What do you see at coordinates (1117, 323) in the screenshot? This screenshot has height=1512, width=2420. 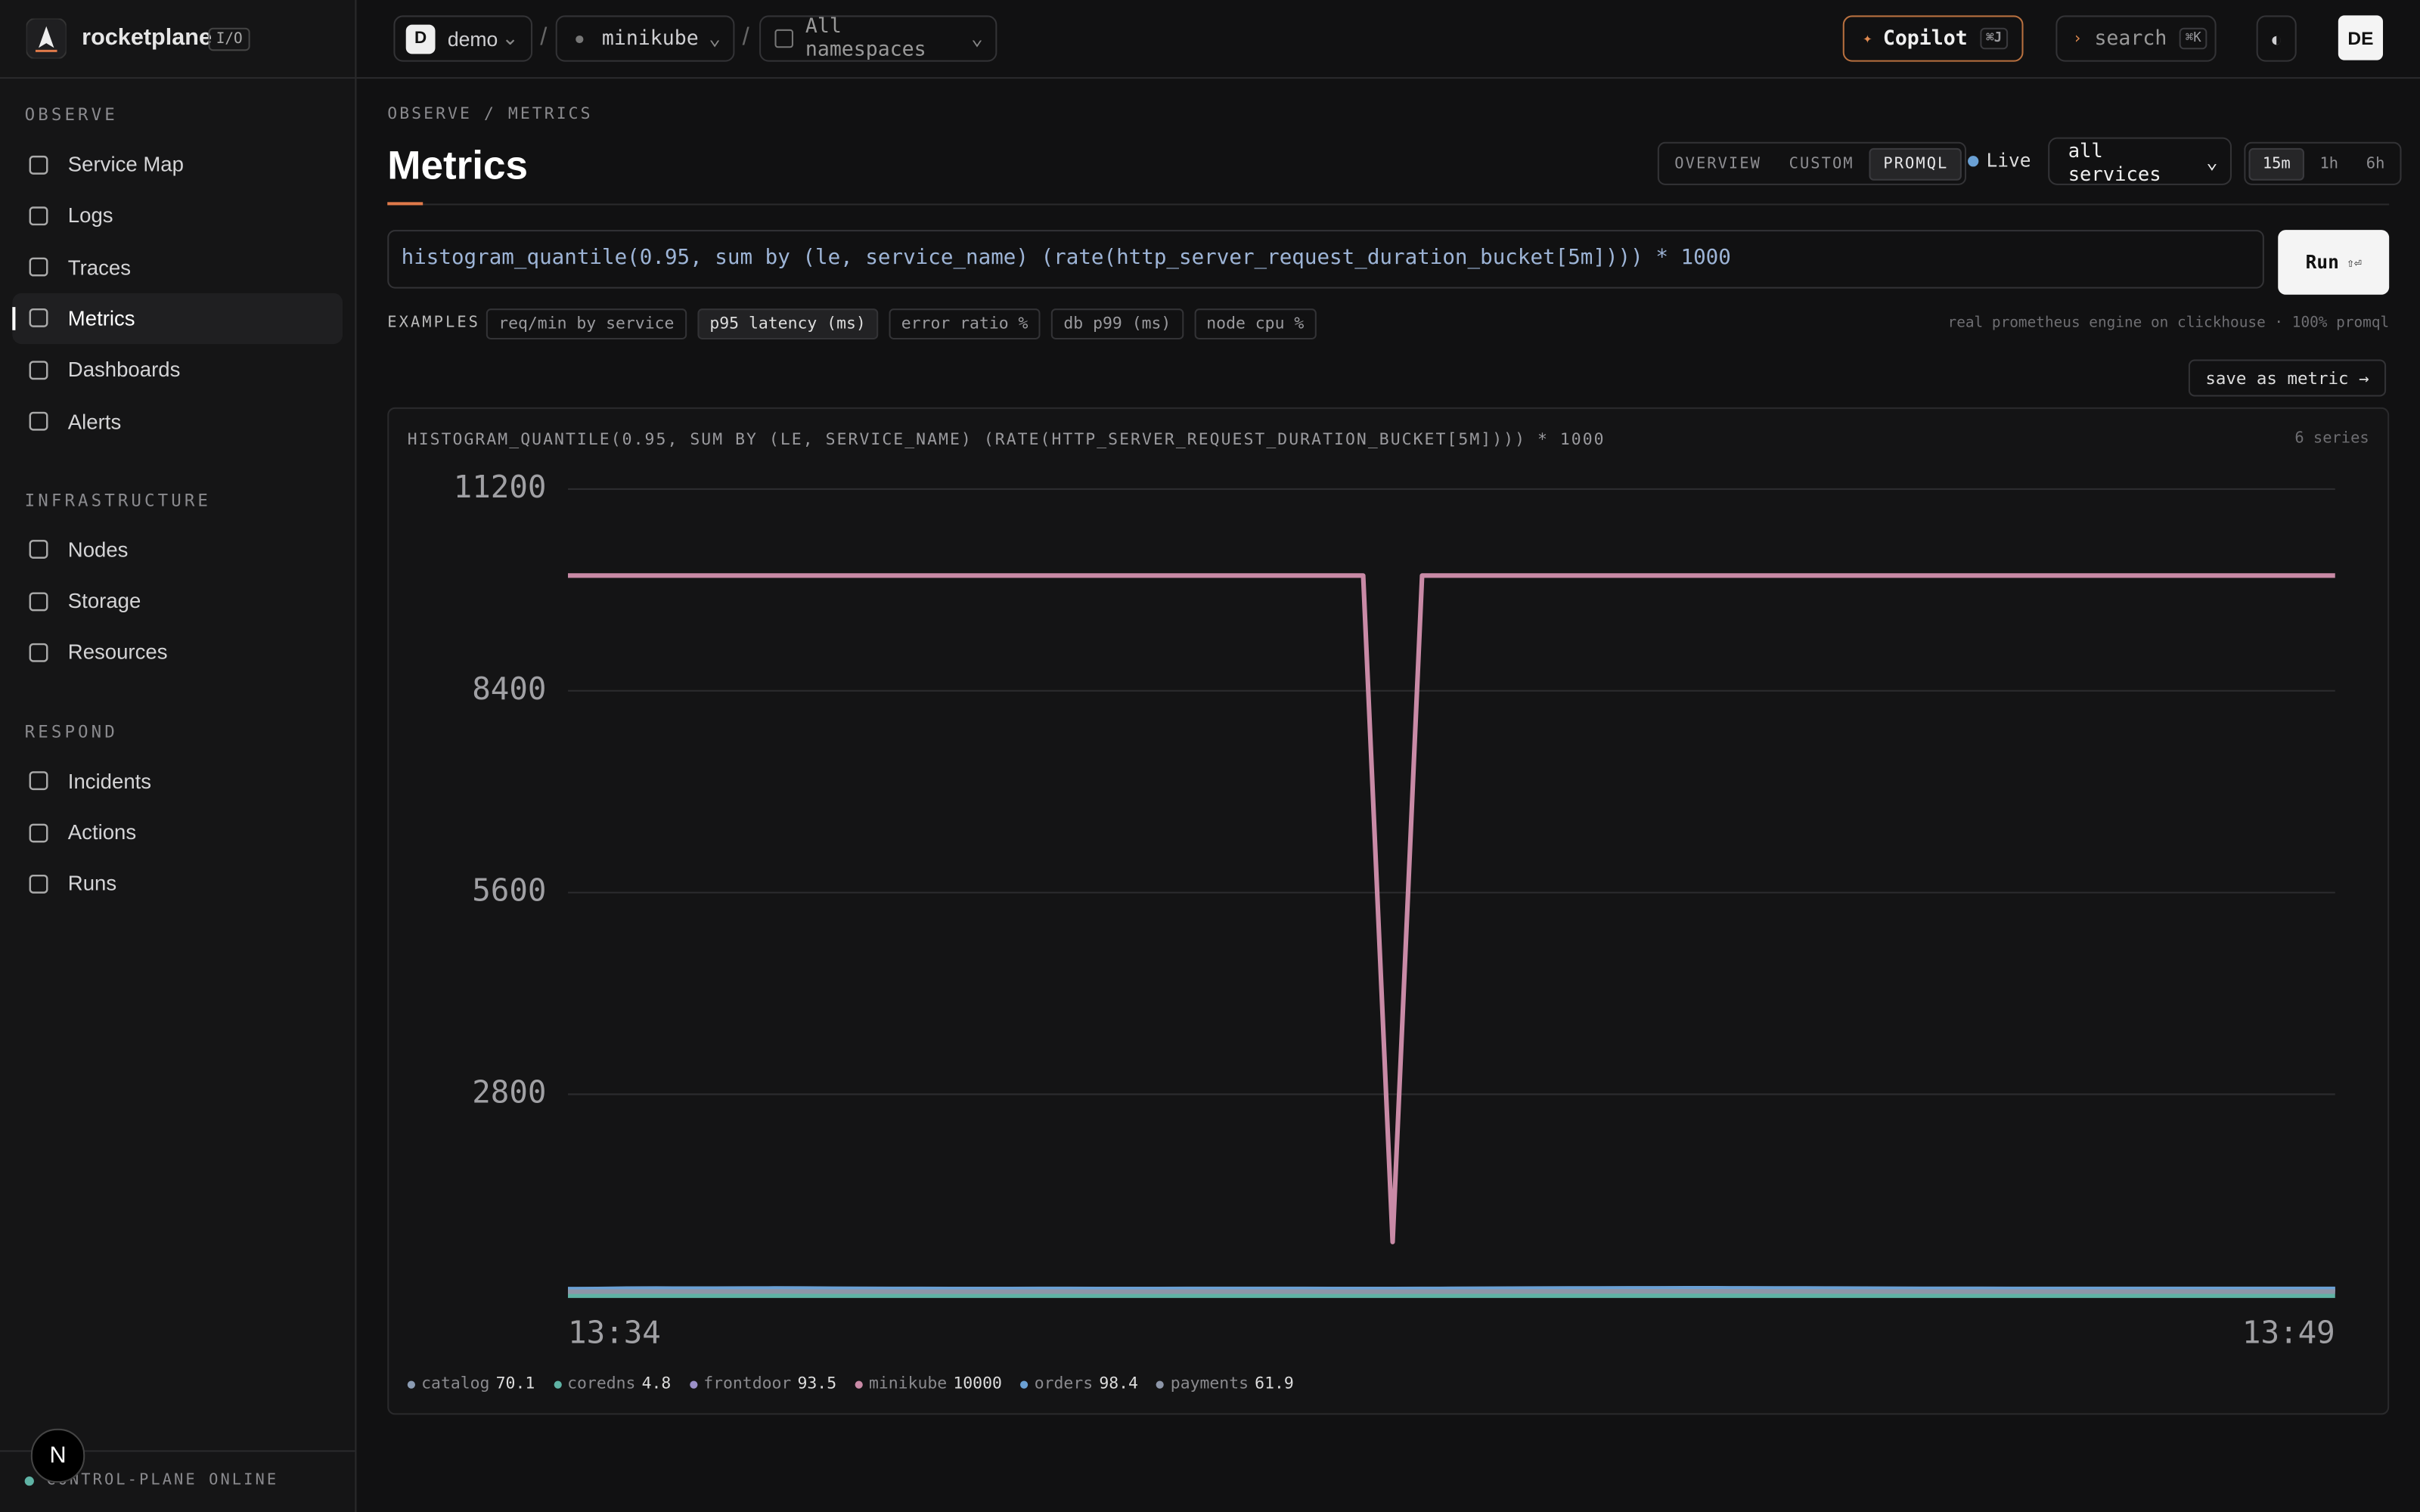 I see `example: db p99 (ms)` at bounding box center [1117, 323].